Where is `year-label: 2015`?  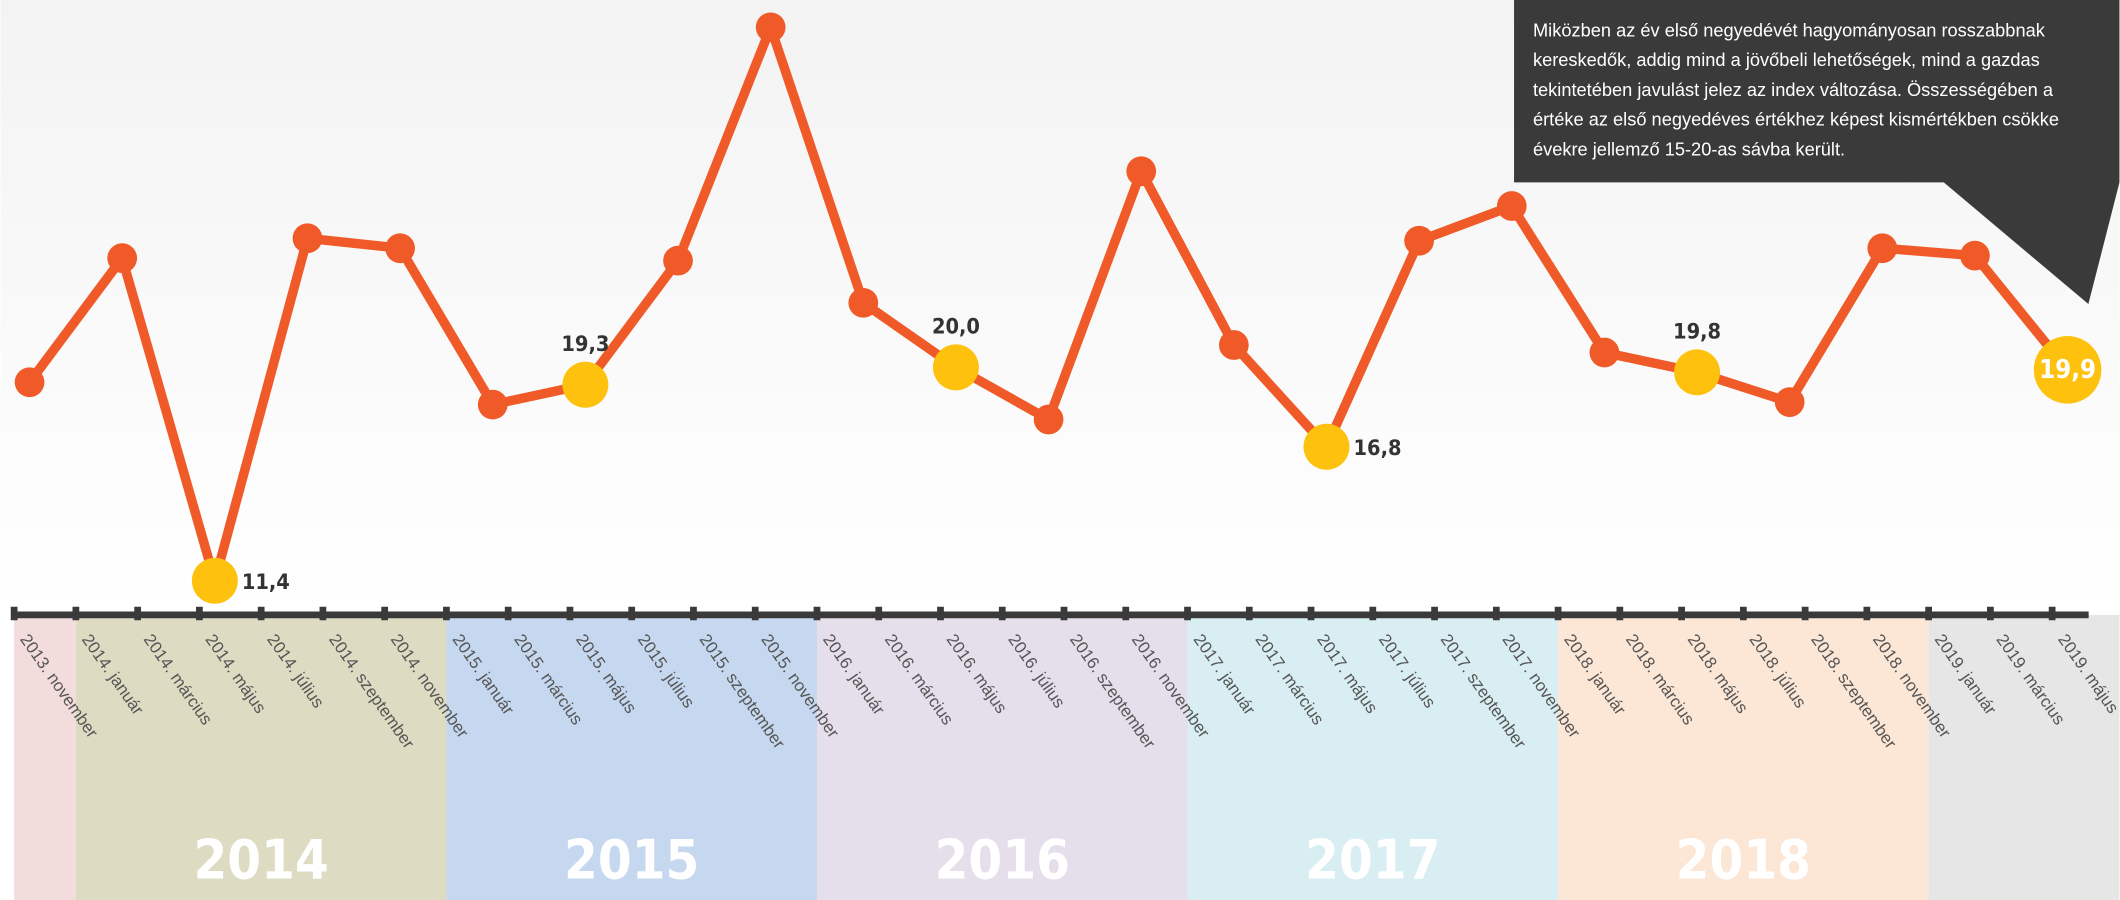 year-label: 2015 is located at coordinates (631, 859).